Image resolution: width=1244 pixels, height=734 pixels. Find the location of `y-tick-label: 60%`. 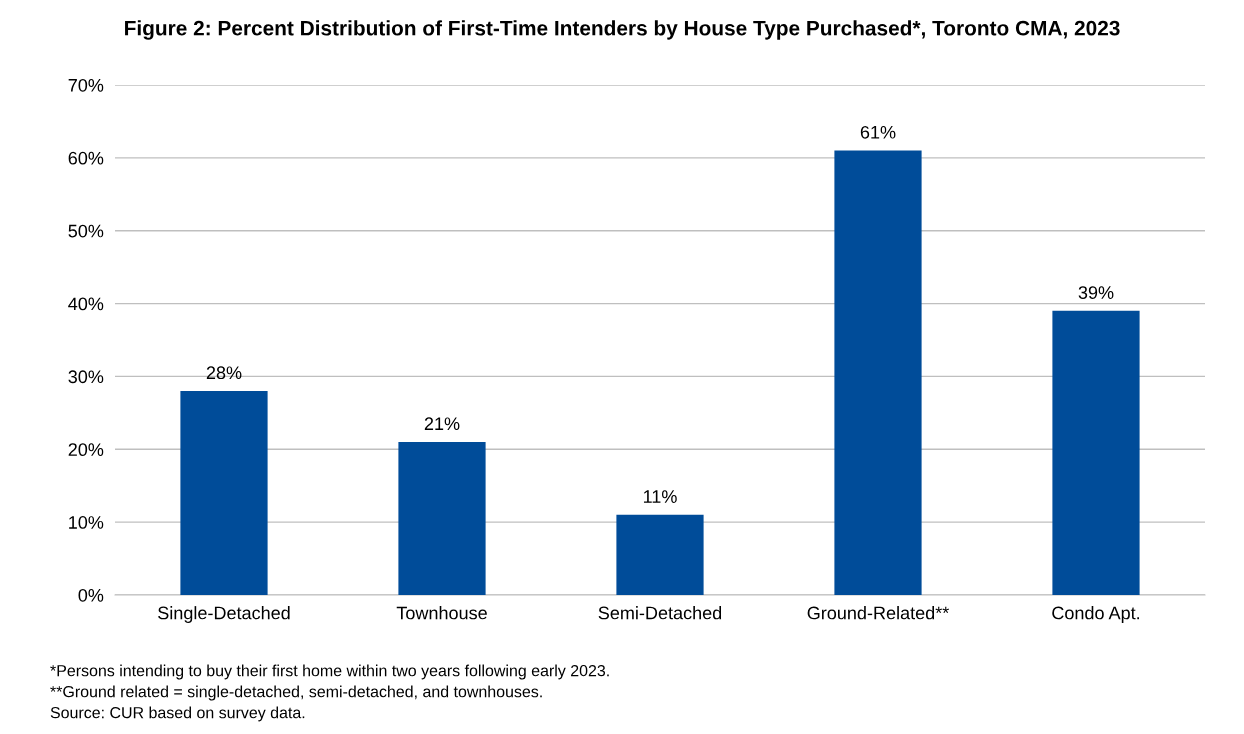

y-tick-label: 60% is located at coordinates (86, 158).